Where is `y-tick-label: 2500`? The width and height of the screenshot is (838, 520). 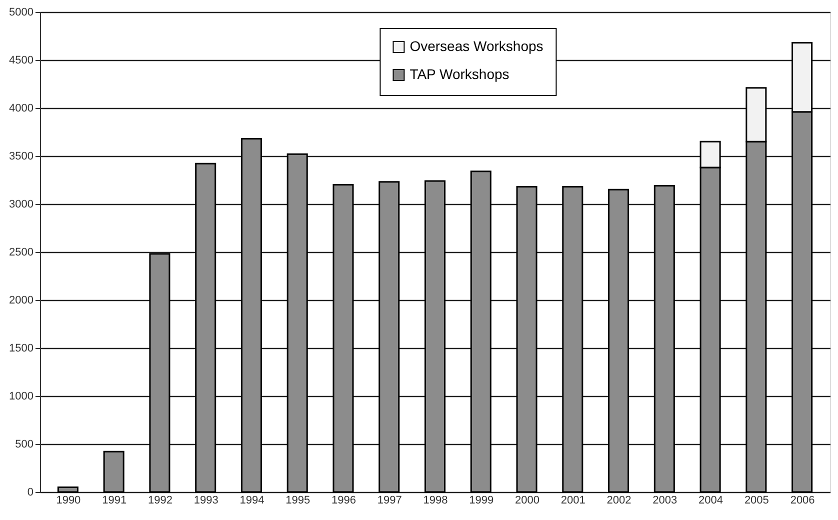
y-tick-label: 2500 is located at coordinates (21, 252).